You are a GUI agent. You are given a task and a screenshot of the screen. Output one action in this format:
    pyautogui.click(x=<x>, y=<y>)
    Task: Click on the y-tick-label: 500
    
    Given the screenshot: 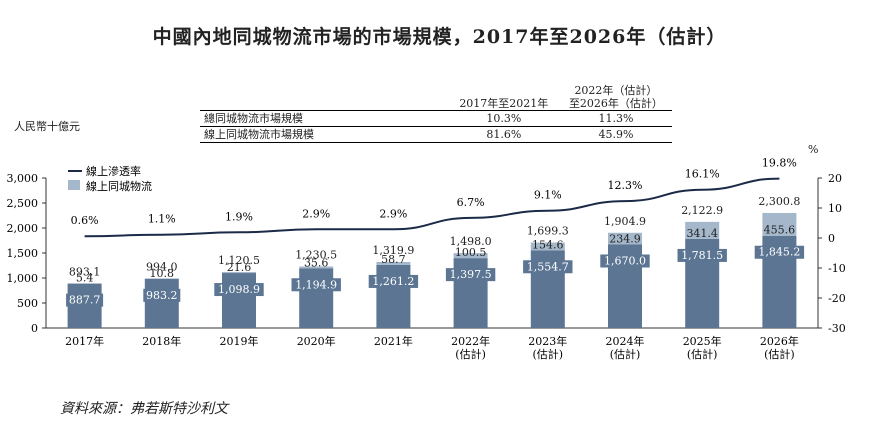 What is the action you would take?
    pyautogui.click(x=27, y=303)
    